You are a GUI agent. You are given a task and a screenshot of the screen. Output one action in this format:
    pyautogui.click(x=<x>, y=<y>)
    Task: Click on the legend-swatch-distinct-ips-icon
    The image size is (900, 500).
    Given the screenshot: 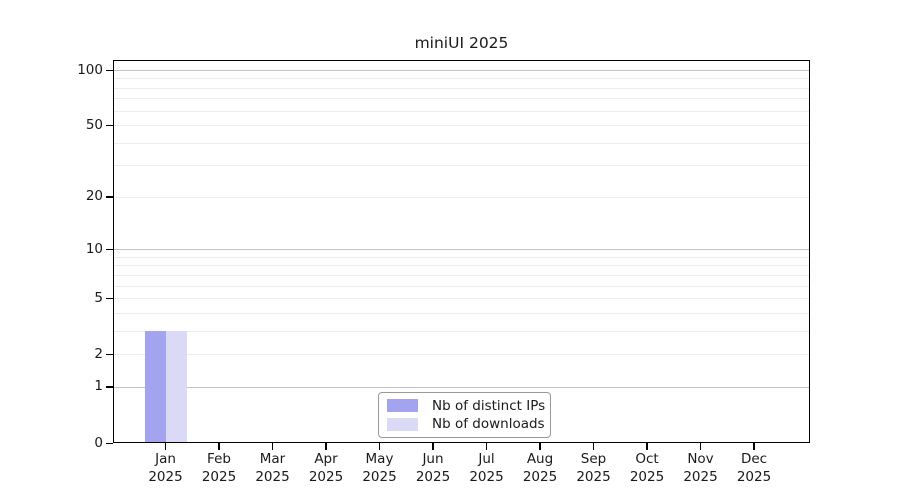 What is the action you would take?
    pyautogui.click(x=402, y=405)
    